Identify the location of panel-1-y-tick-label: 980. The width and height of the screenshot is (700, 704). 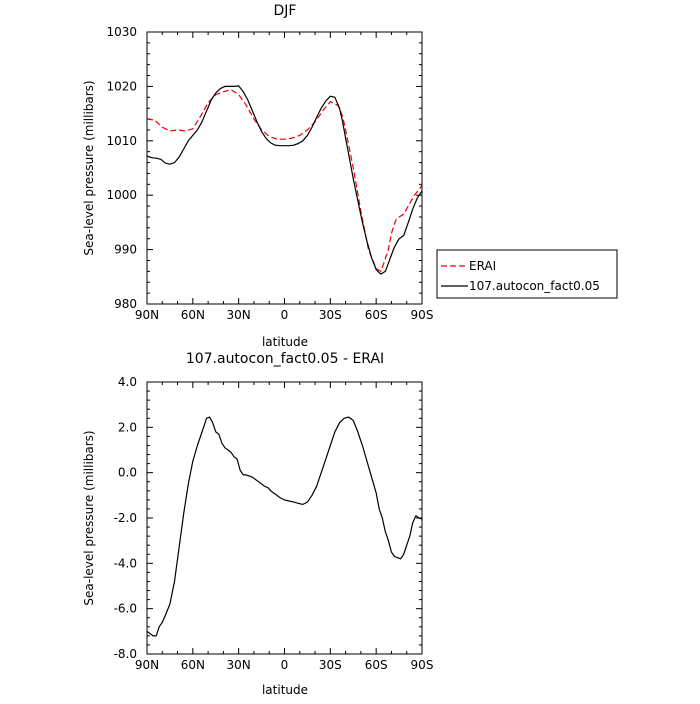
(125, 304).